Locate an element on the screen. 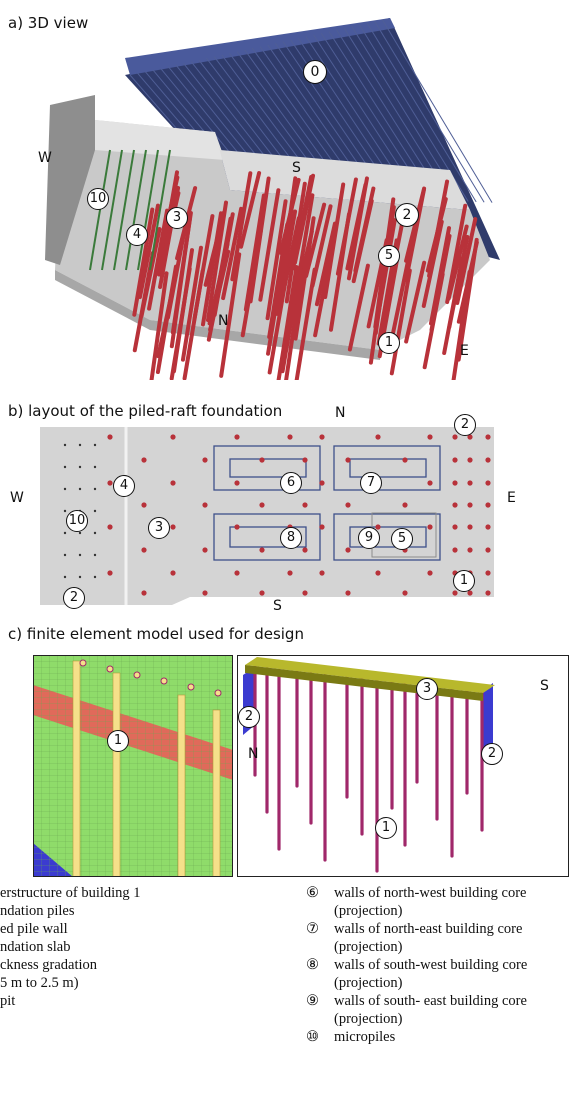 This screenshot has width=579, height=1110. legend-text: walls of north-east building core is located at coordinates (428, 929).